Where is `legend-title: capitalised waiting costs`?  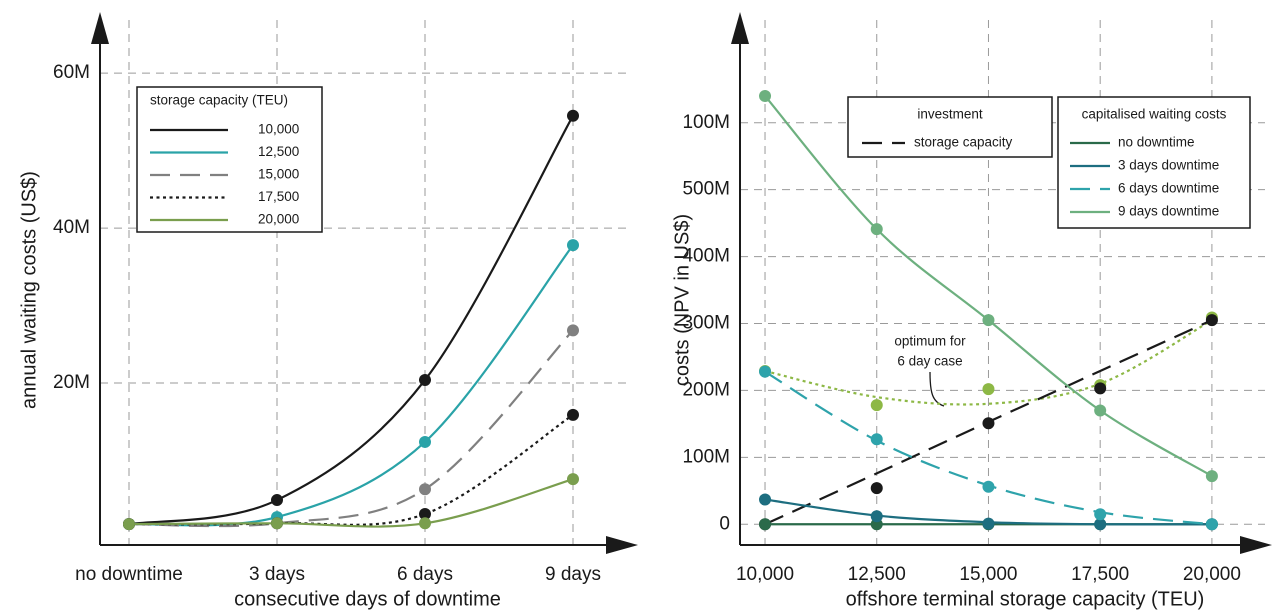 legend-title: capitalised waiting costs is located at coordinates (1154, 114).